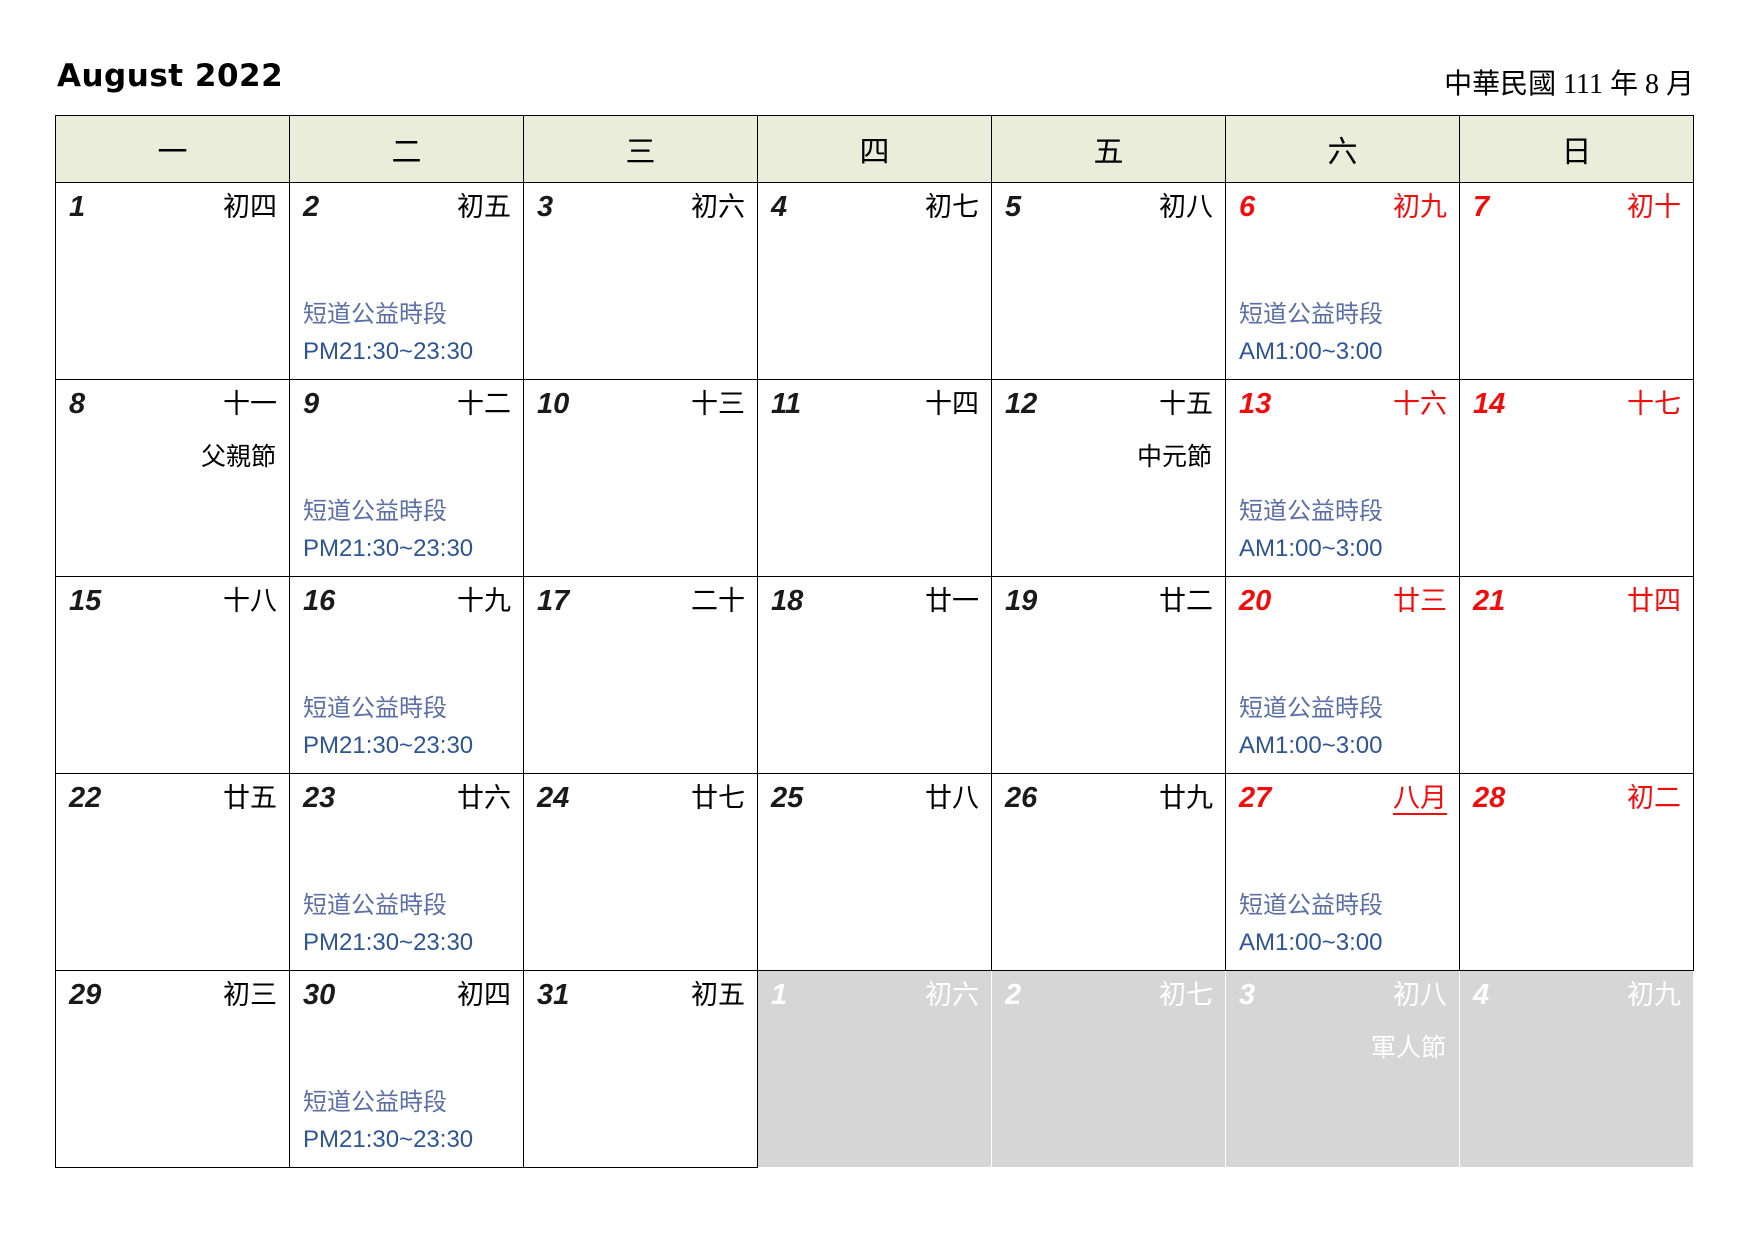 This screenshot has width=1754, height=1240. What do you see at coordinates (1576, 281) in the screenshot?
I see `day-cell-aug-7: 7 初十` at bounding box center [1576, 281].